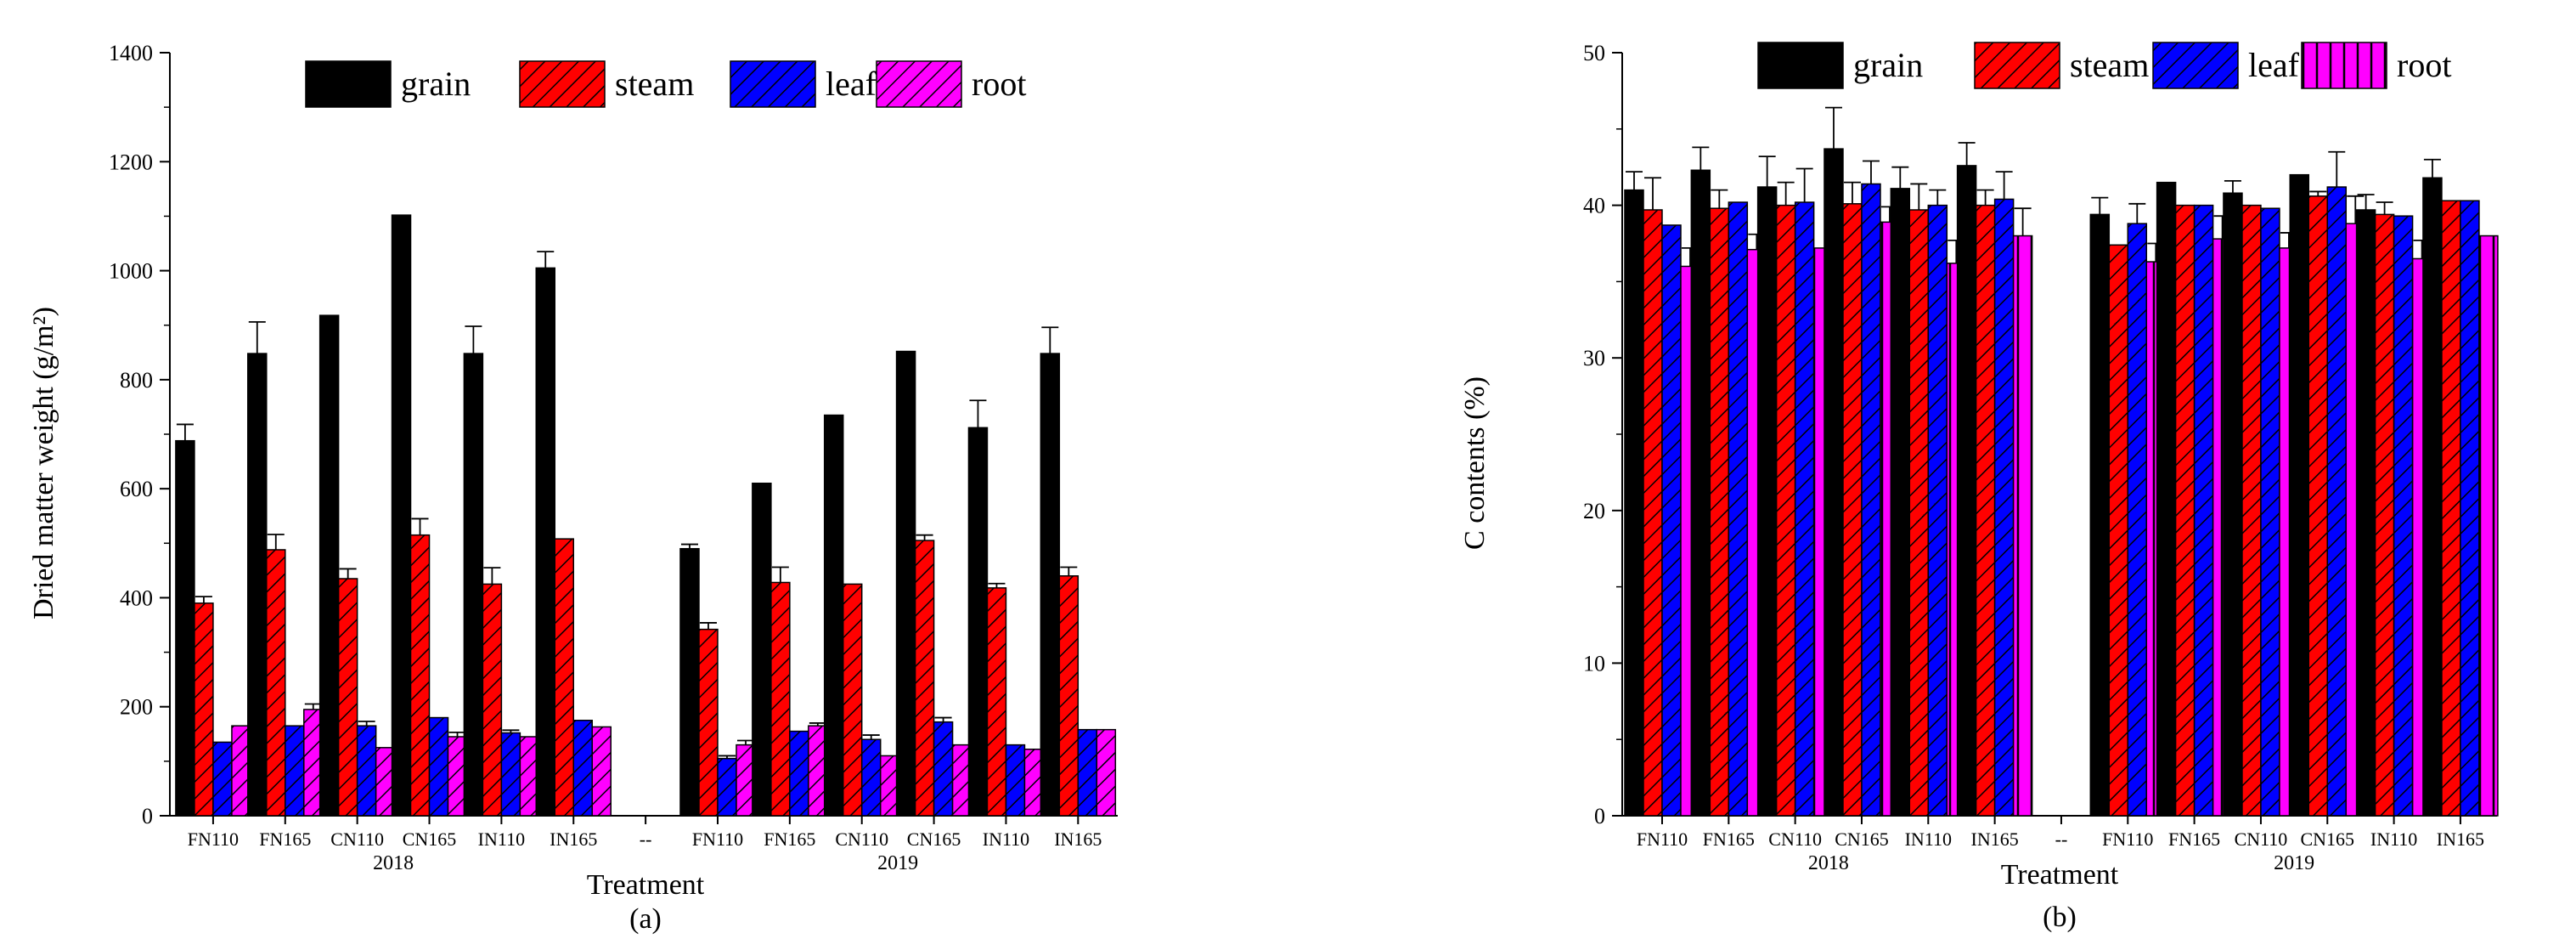 Image resolution: width=2576 pixels, height=950 pixels. What do you see at coordinates (131, 53) in the screenshot?
I see `y-tick-label: 1400` at bounding box center [131, 53].